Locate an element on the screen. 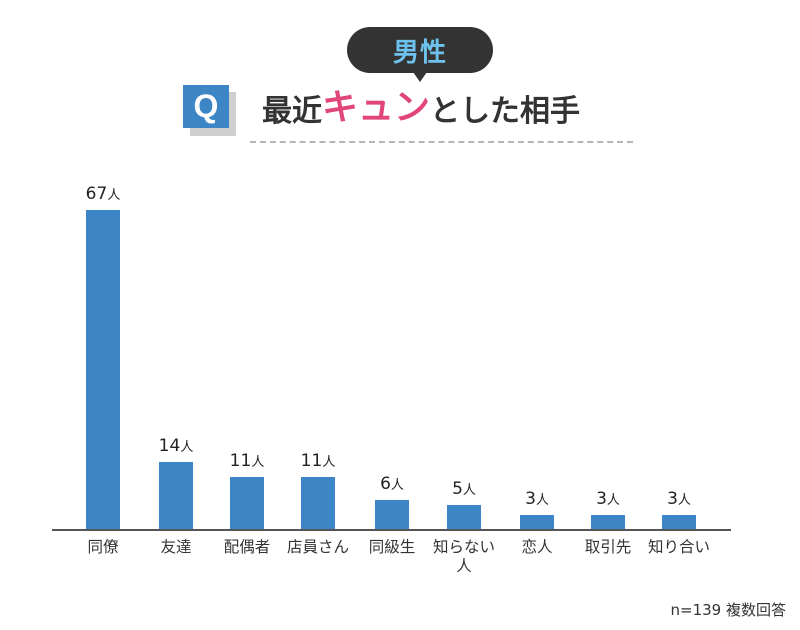  category-label: 同級生 is located at coordinates (392, 547).